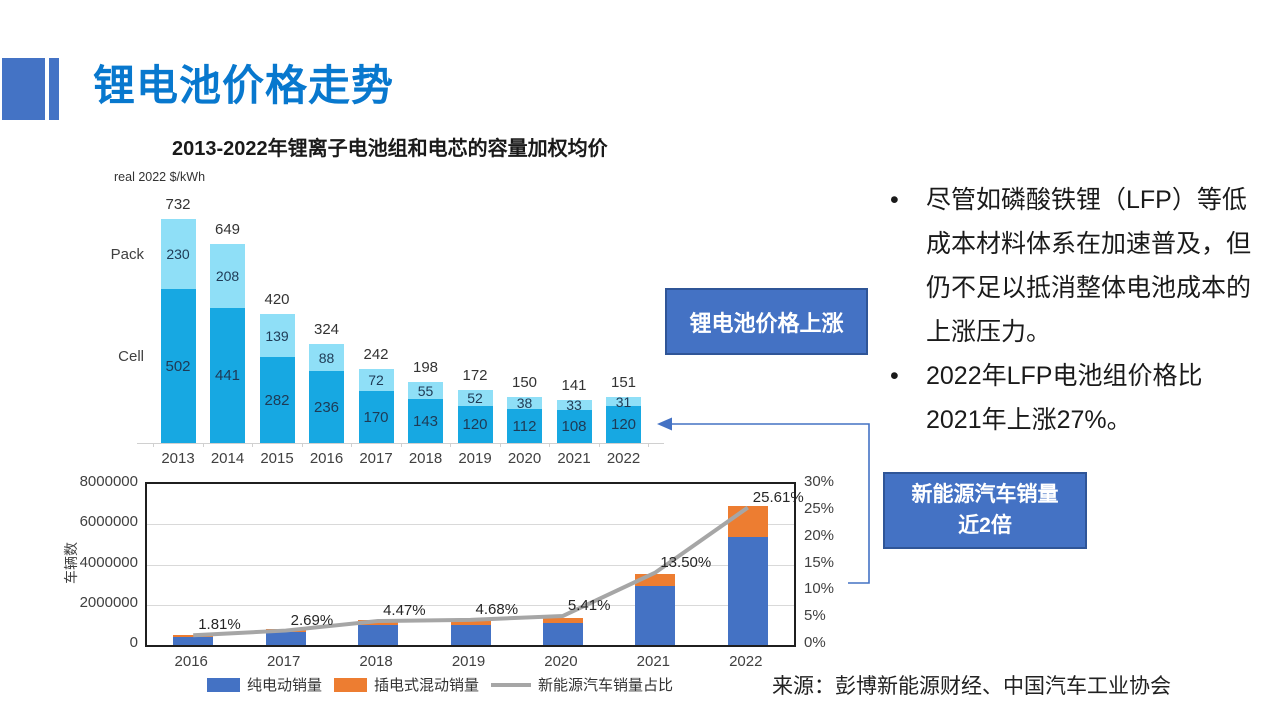  I want to click on legend-label: 插电式混动销量, so click(426, 685).